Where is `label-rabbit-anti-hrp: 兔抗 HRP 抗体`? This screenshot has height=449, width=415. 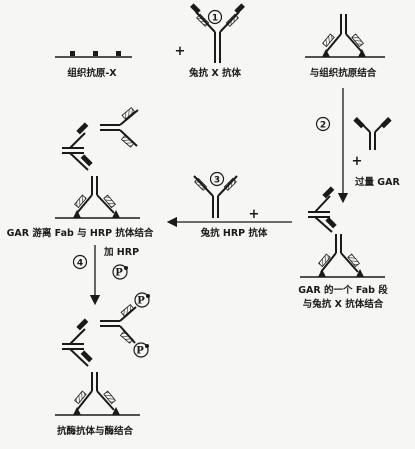 label-rabbit-anti-hrp: 兔抗 HRP 抗体 is located at coordinates (234, 233).